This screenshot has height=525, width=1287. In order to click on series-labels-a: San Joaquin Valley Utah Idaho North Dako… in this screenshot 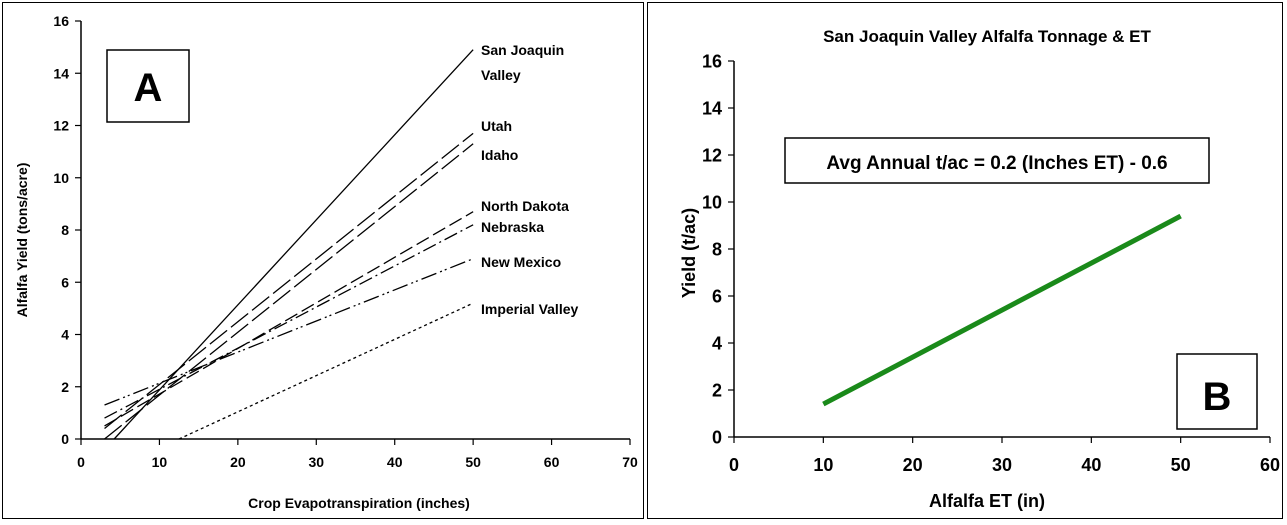, I will do `click(529, 179)`.